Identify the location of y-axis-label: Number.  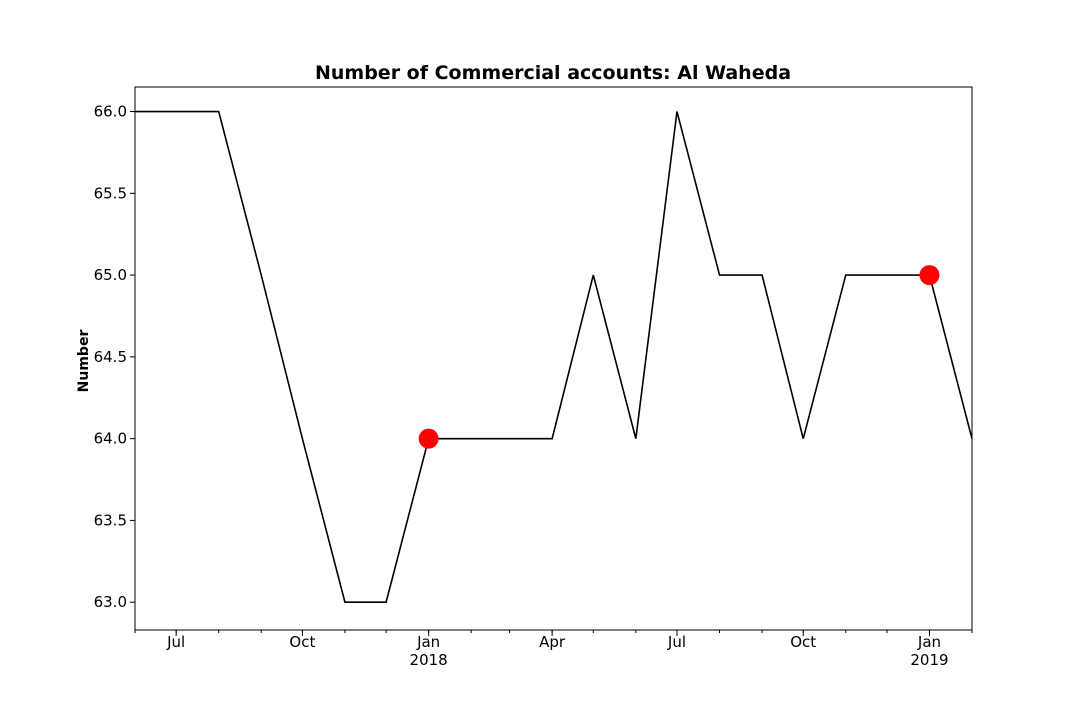
(84, 361).